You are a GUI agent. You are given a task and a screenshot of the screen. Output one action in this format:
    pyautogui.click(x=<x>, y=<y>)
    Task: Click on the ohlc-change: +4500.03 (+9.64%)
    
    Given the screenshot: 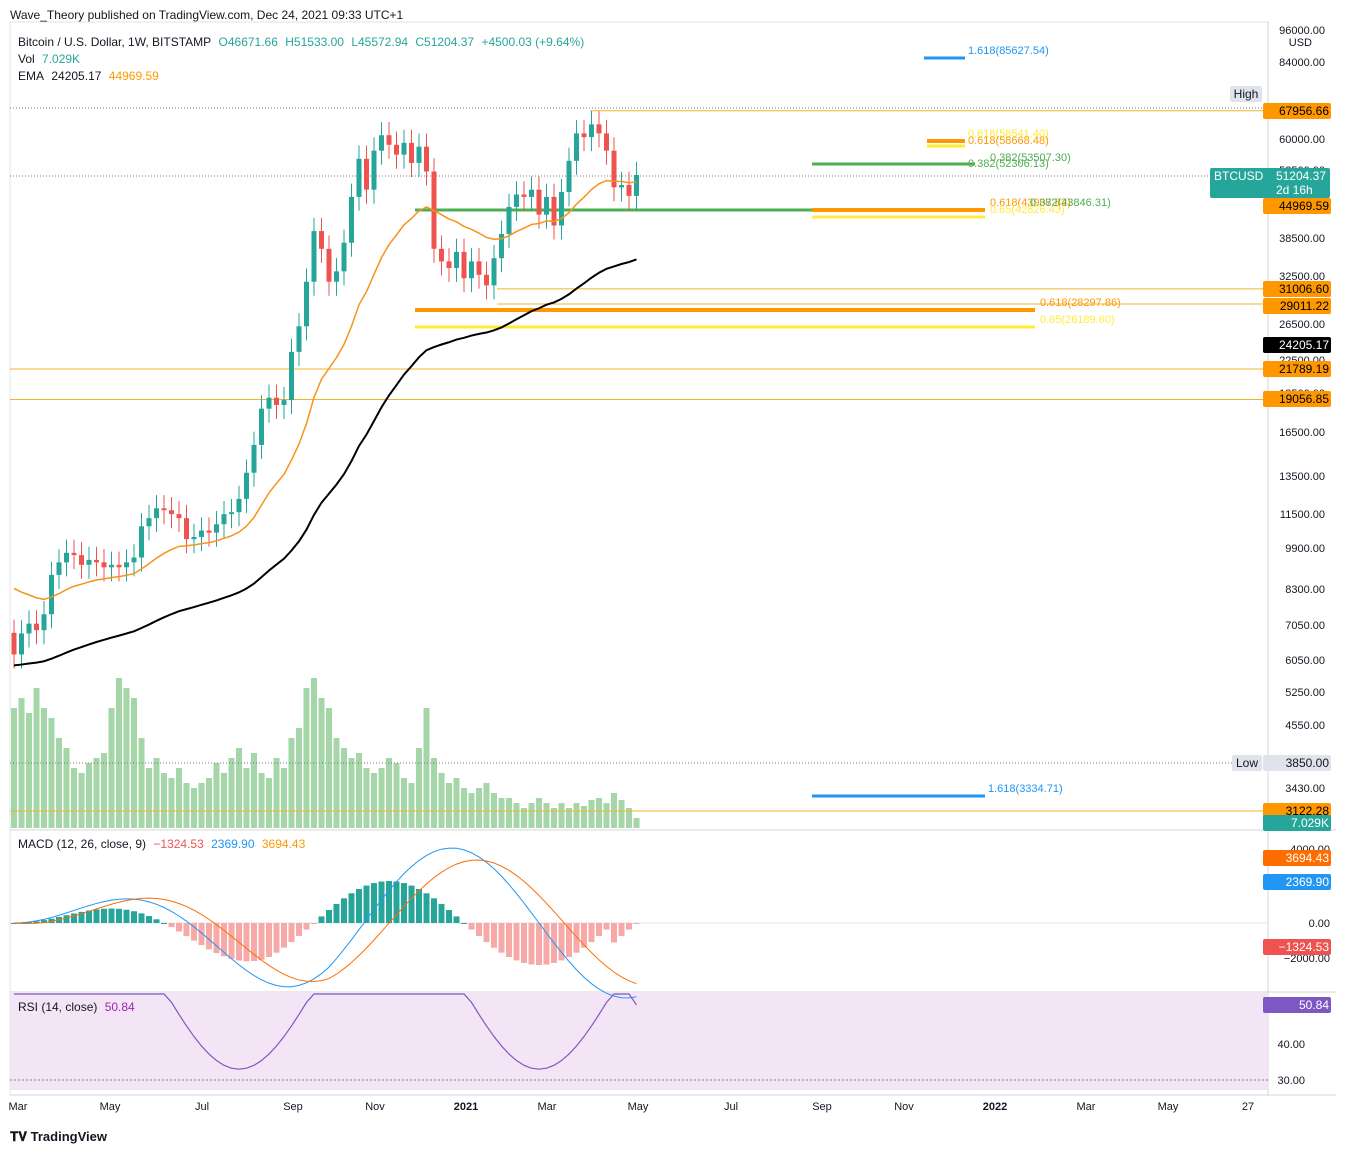 What is the action you would take?
    pyautogui.click(x=533, y=42)
    